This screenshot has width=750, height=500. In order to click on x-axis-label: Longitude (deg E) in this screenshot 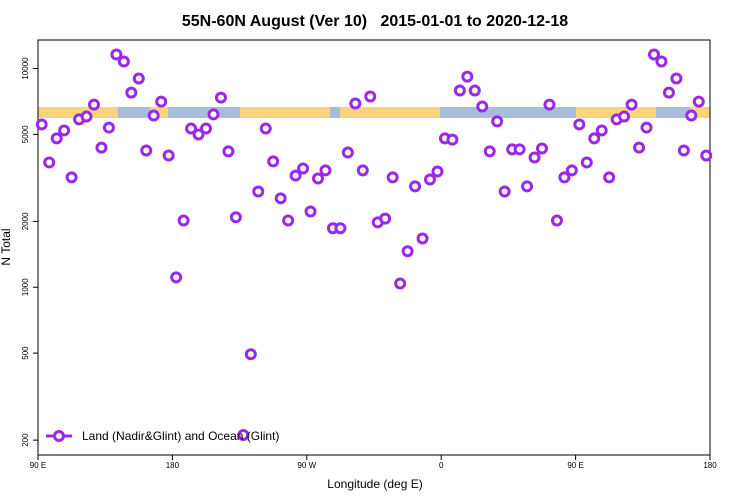, I will do `click(374, 484)`.